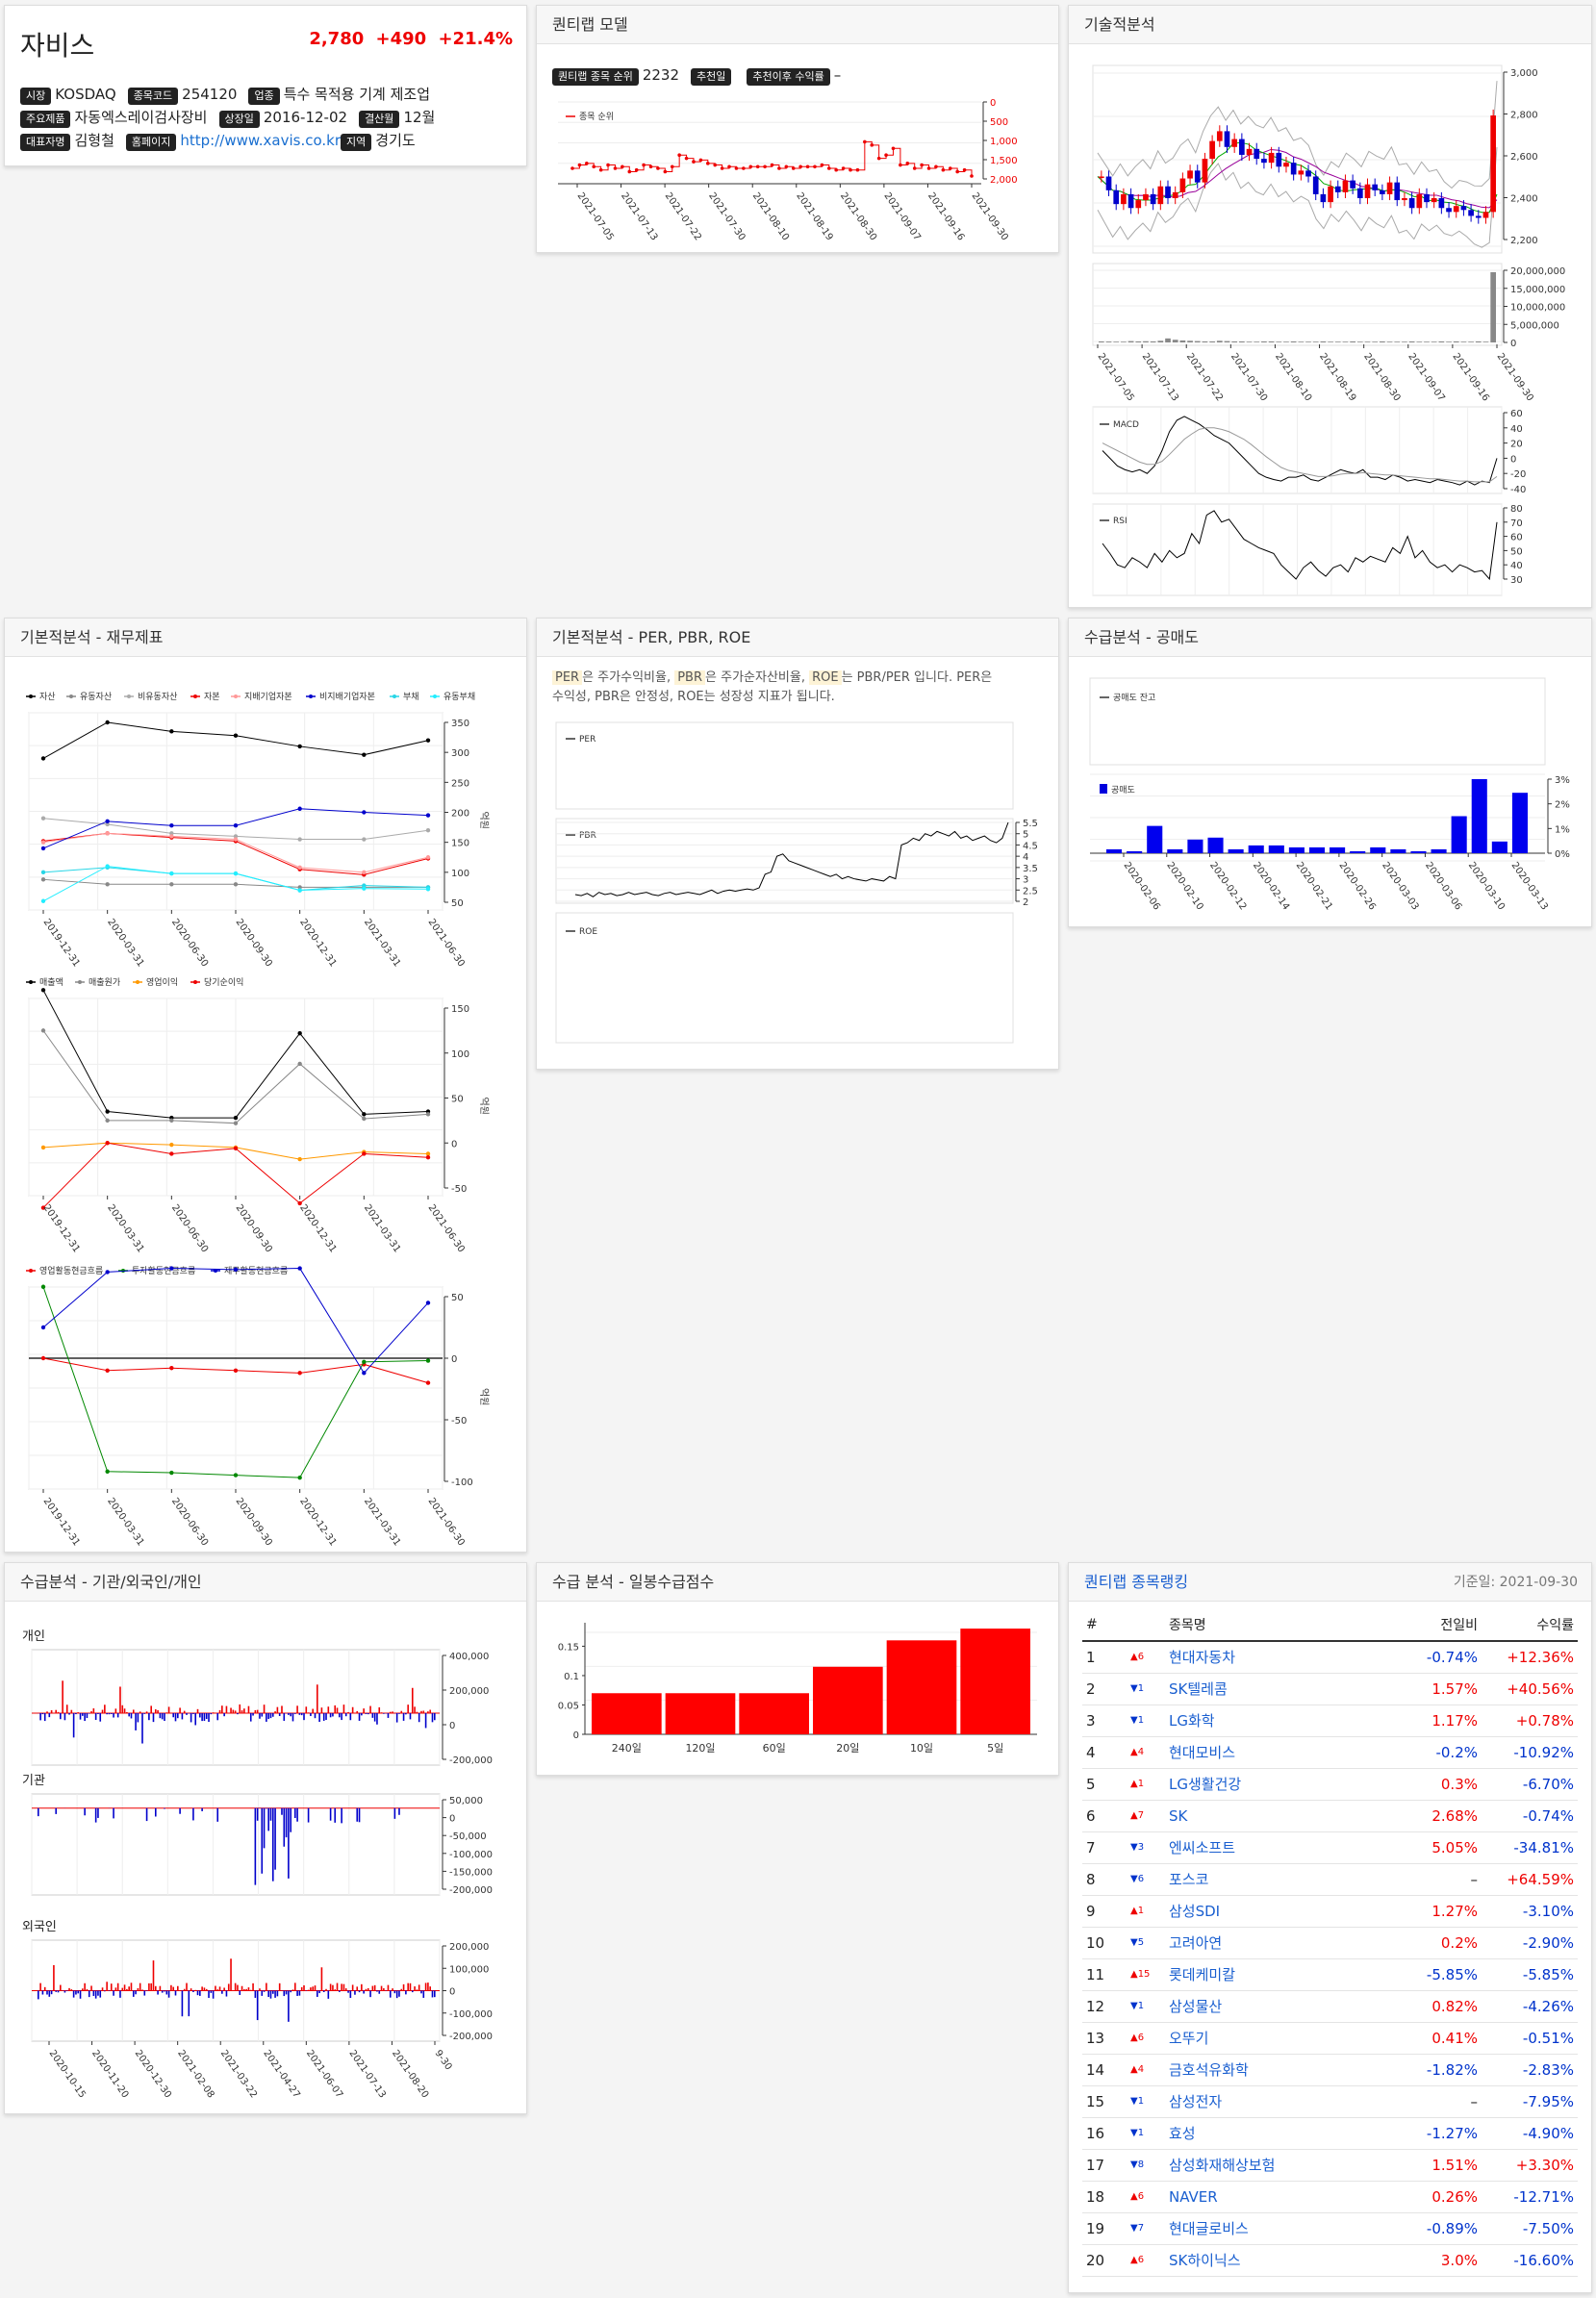 The width and height of the screenshot is (1596, 2298). Describe the element at coordinates (1104, 1784) in the screenshot. I see `rank-number: 5` at that location.